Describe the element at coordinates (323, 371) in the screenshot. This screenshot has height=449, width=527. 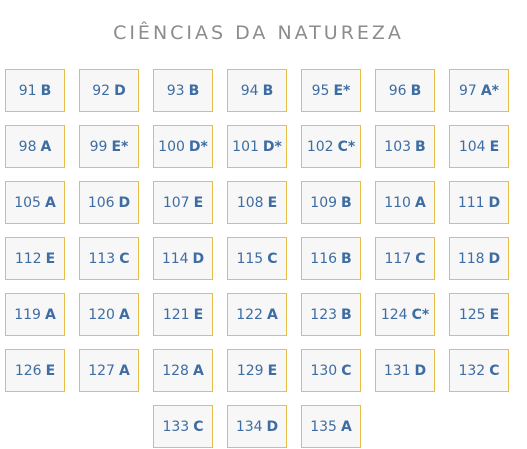
I see `question-number: 130` at that location.